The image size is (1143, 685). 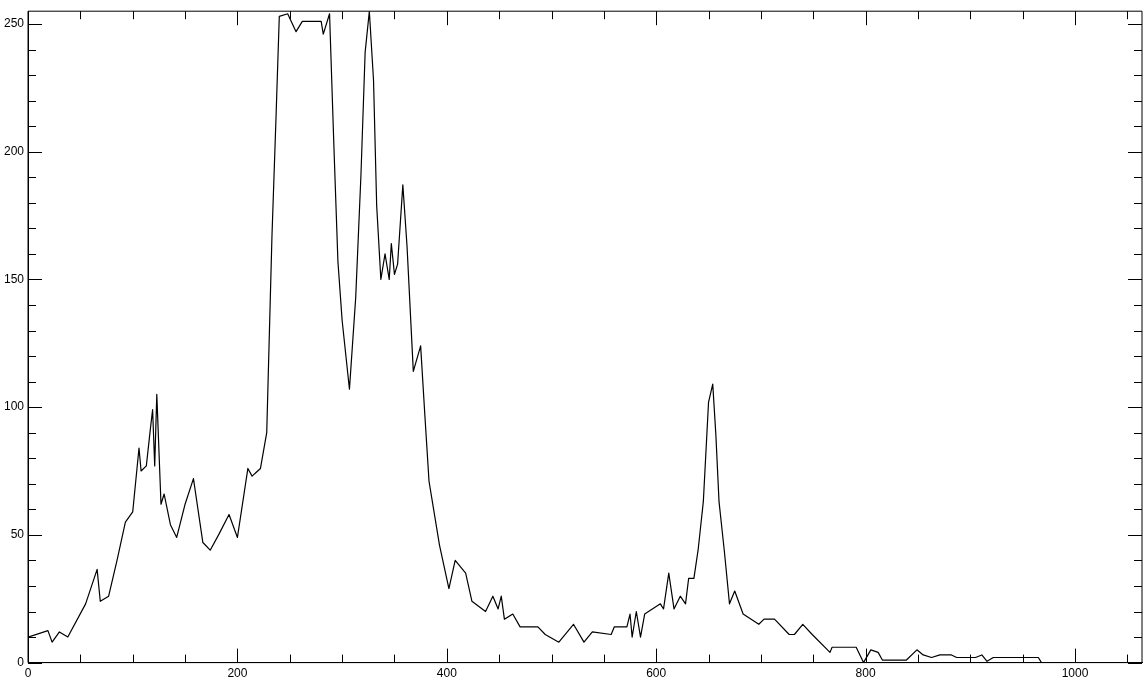 What do you see at coordinates (14, 406) in the screenshot?
I see `y-tick-label: 100` at bounding box center [14, 406].